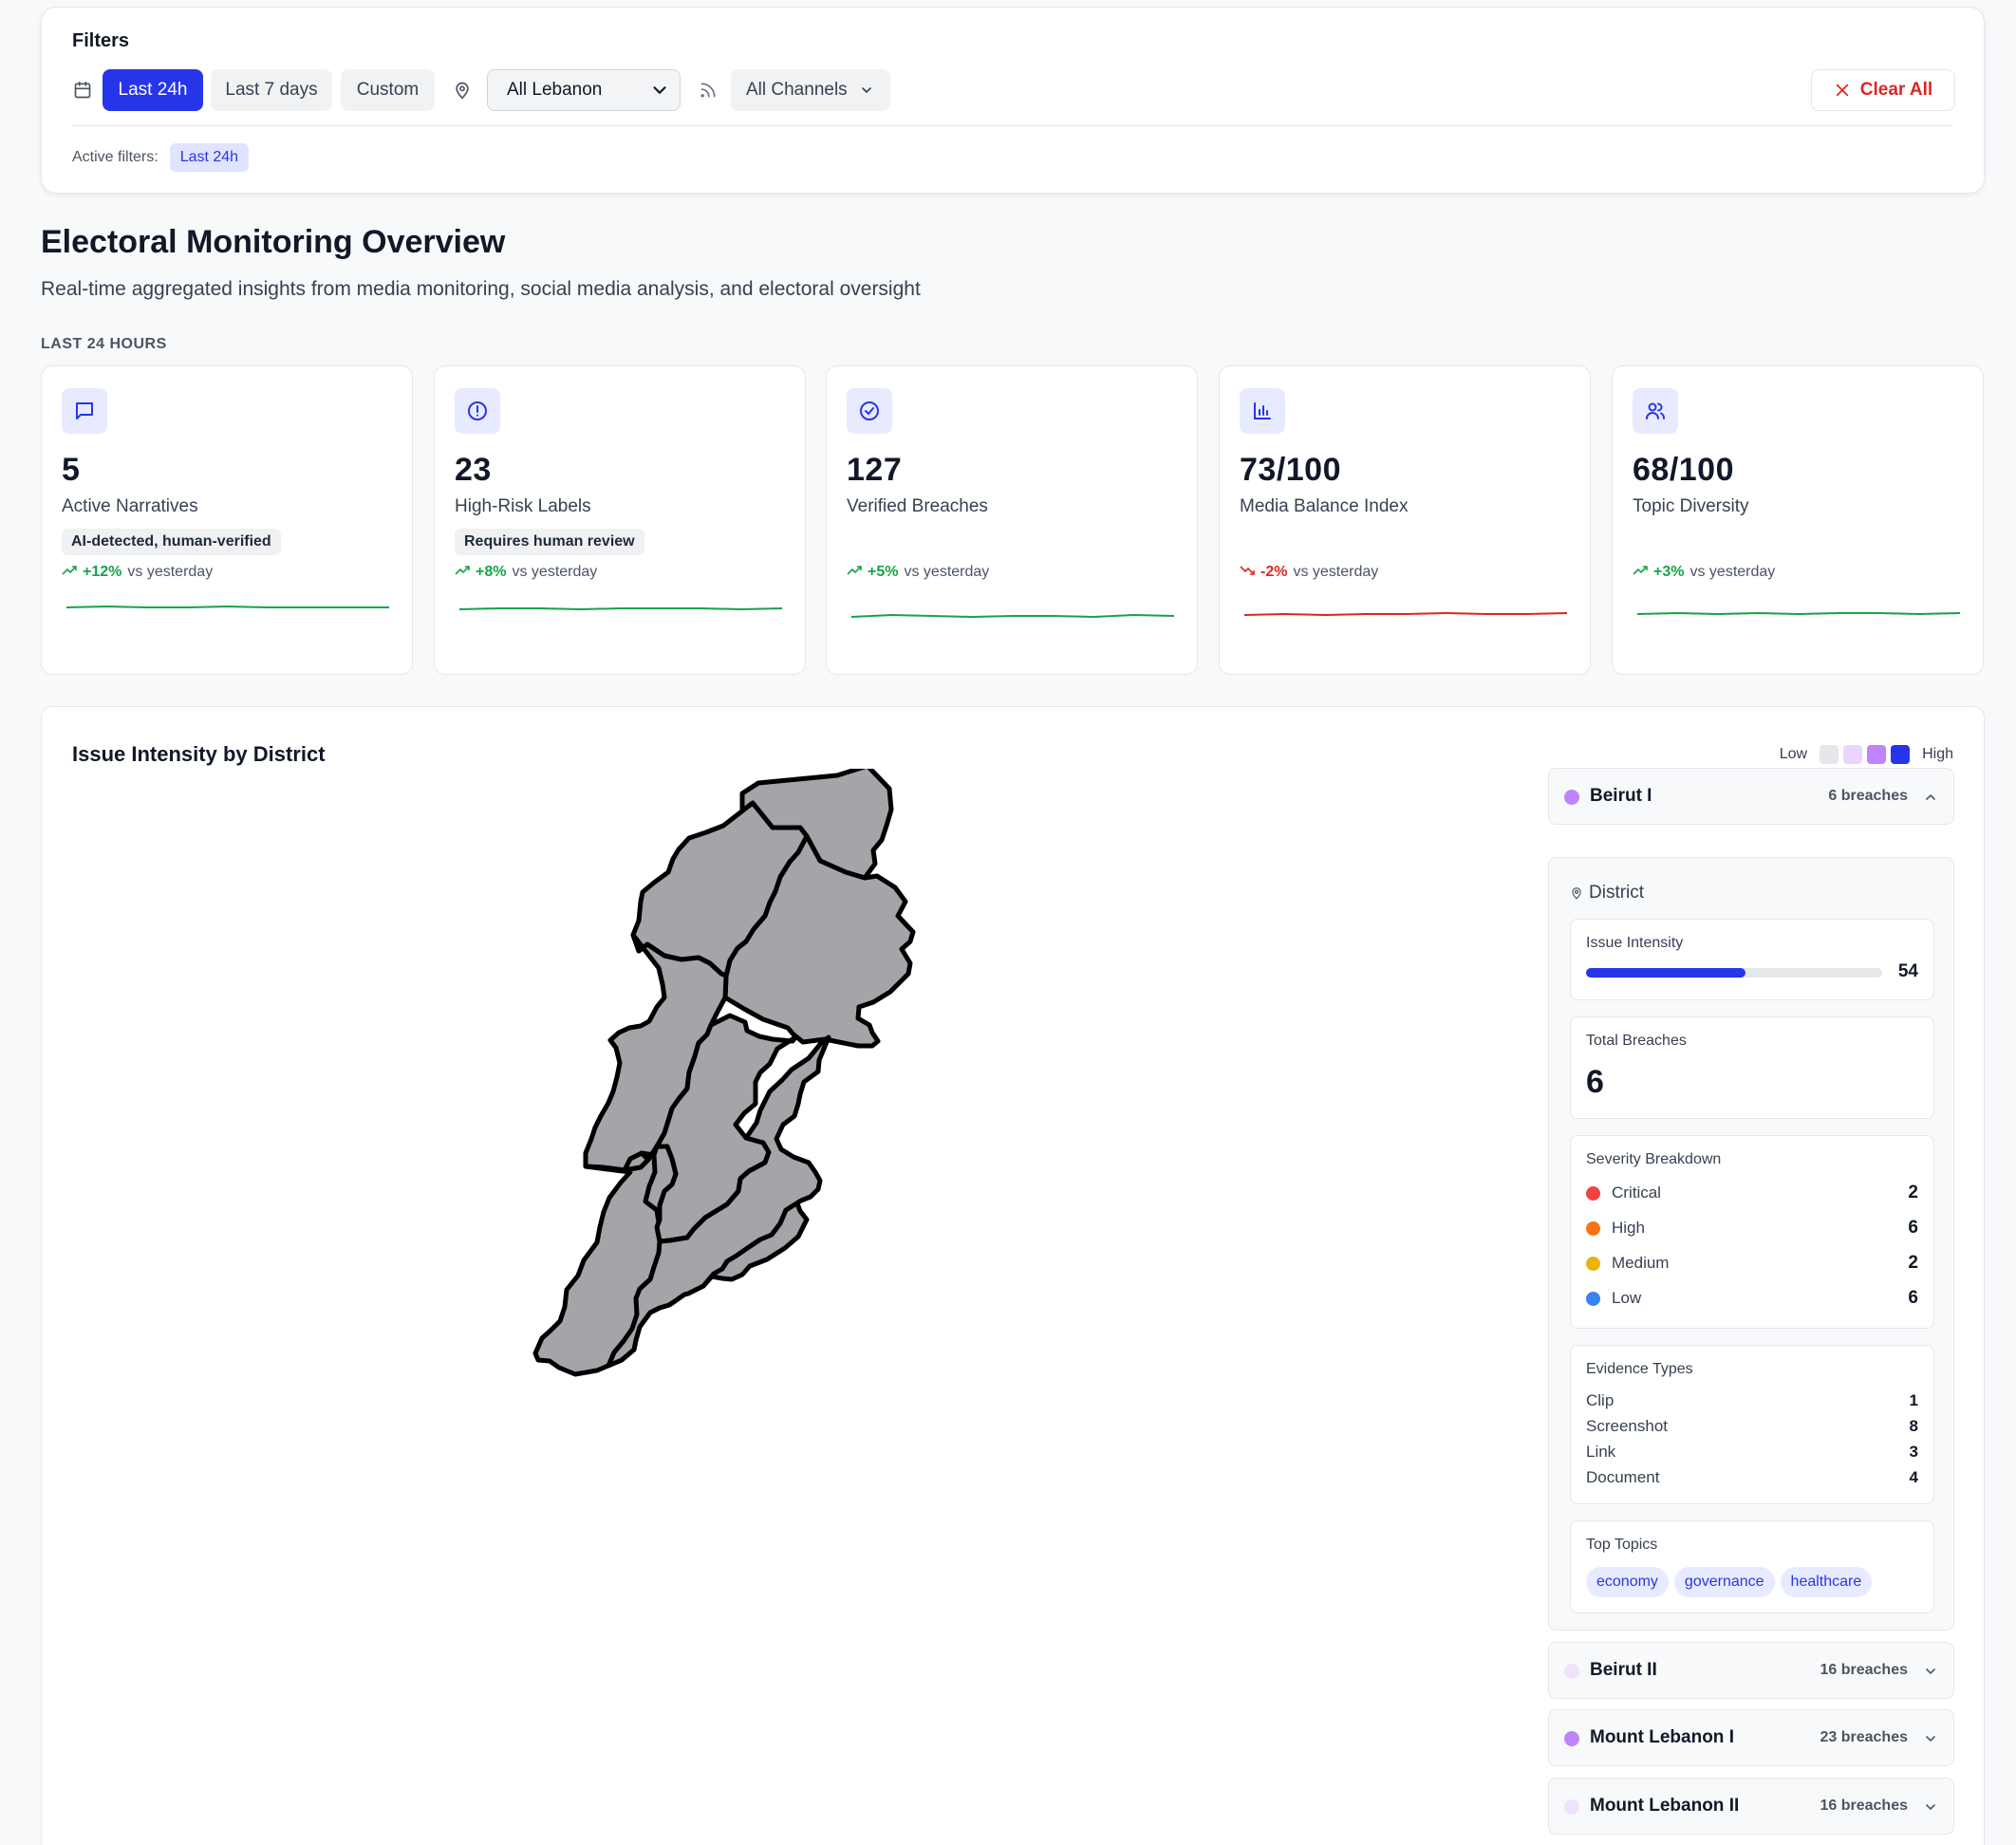 This screenshot has height=1845, width=2016. What do you see at coordinates (708, 90) in the screenshot?
I see `rss-icon` at bounding box center [708, 90].